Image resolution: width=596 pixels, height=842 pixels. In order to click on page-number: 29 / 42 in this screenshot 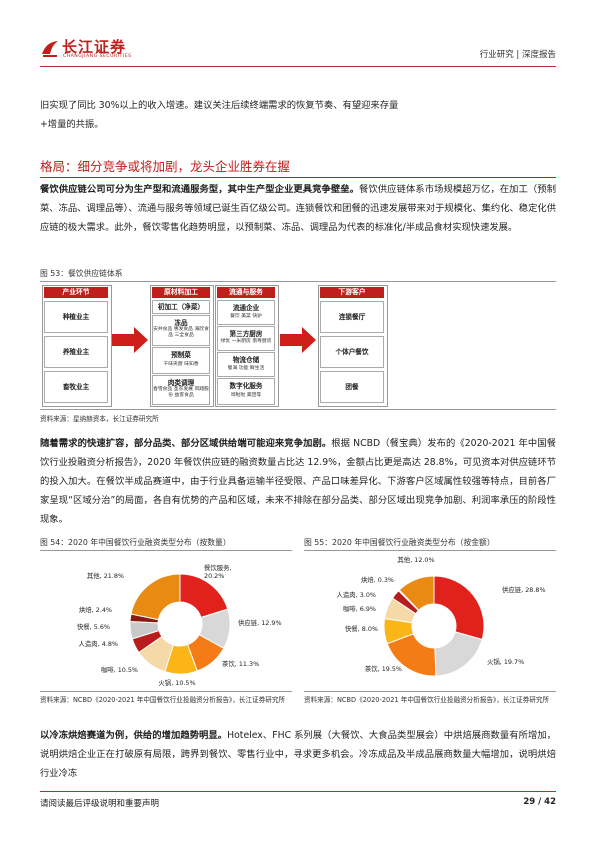, I will do `click(539, 802)`.